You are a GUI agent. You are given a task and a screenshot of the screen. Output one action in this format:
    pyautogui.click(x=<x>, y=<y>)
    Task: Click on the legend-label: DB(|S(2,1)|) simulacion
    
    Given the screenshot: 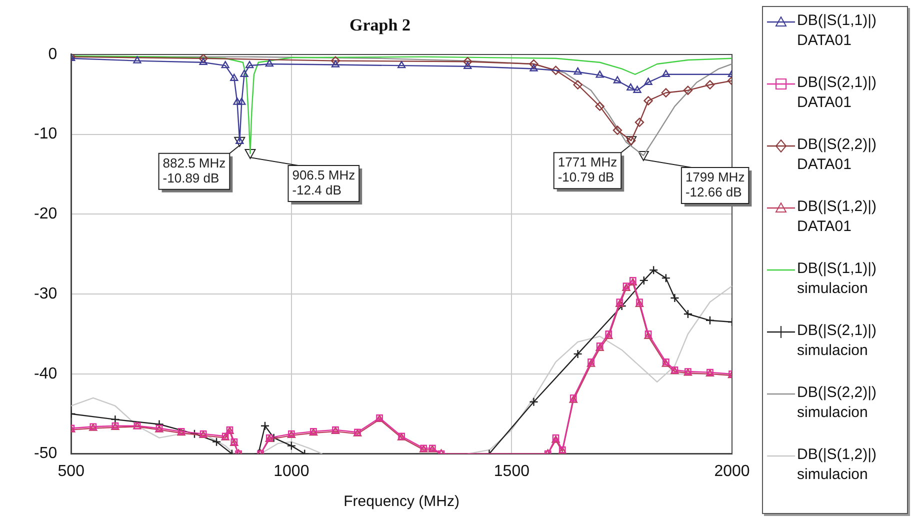 What is the action you would take?
    pyautogui.click(x=836, y=341)
    